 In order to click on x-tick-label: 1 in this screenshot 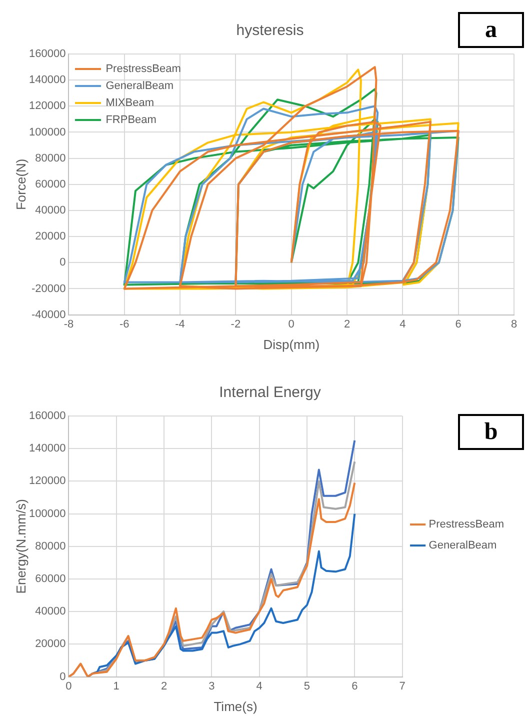, I will do `click(116, 686)`.